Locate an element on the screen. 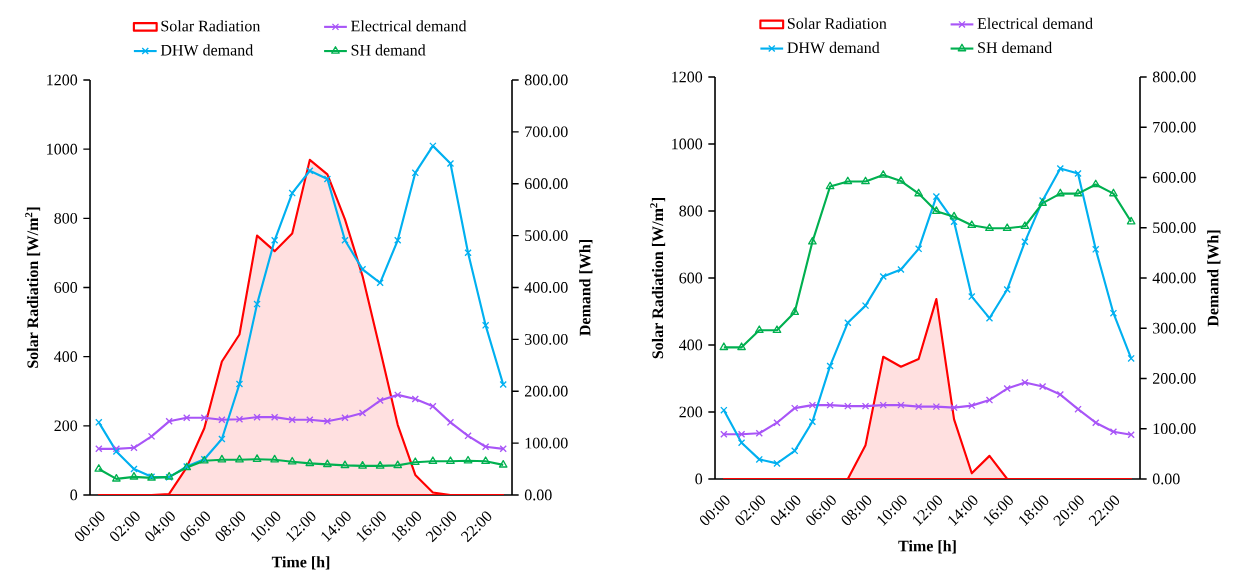 Image resolution: width=1256 pixels, height=577 pixels. y-tick-label: 400 is located at coordinates (691, 345).